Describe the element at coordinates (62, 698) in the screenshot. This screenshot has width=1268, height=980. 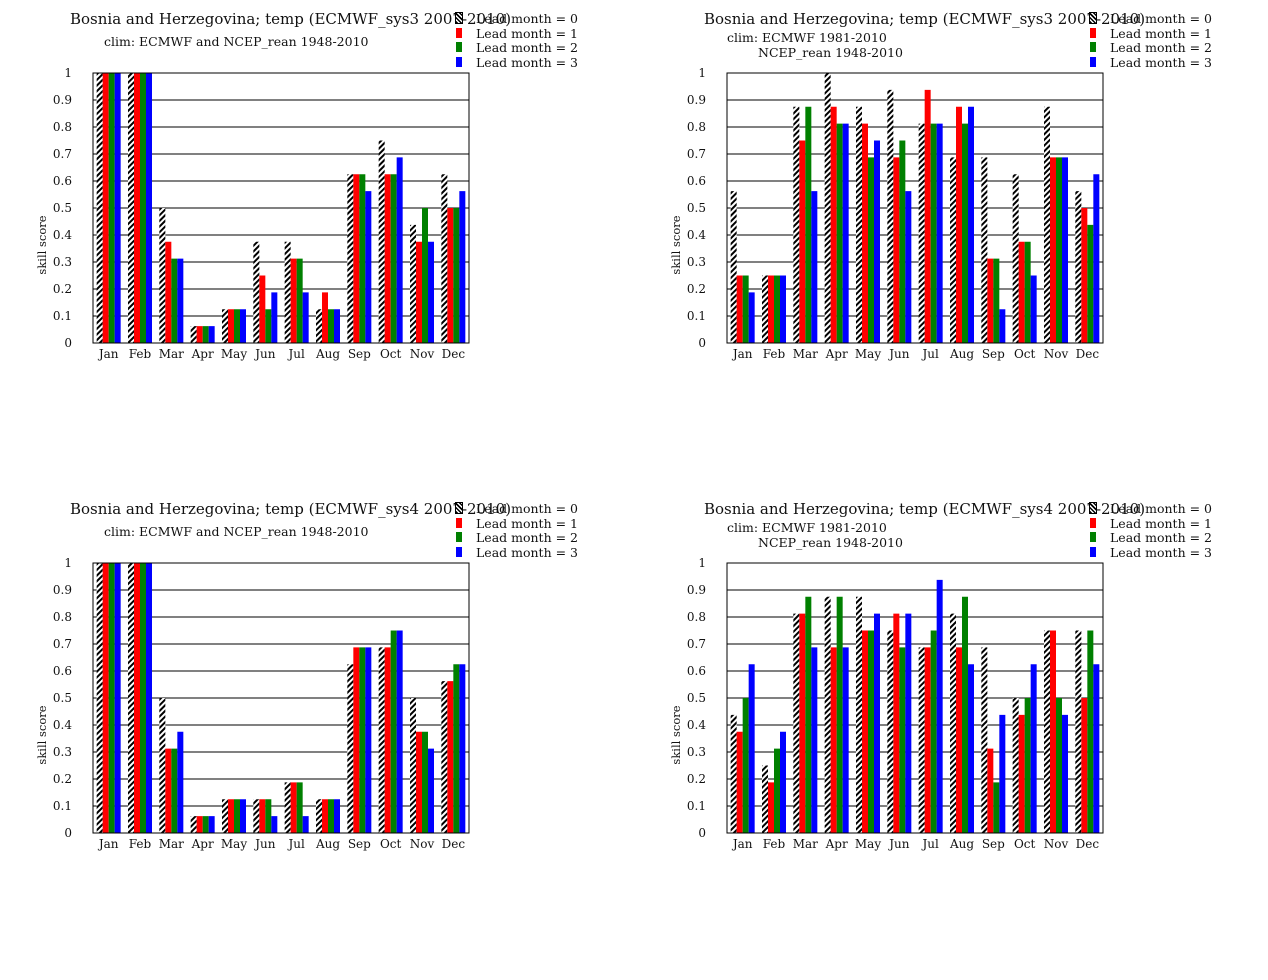
I see `y-tick-label: 0.5` at that location.